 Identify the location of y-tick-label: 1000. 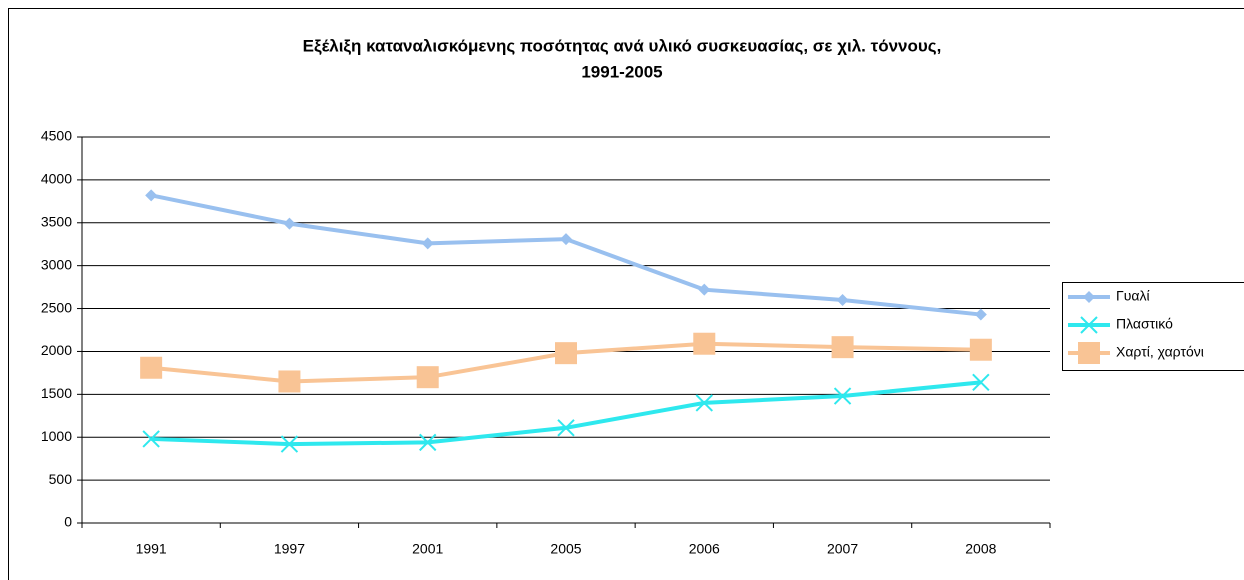
(56, 436).